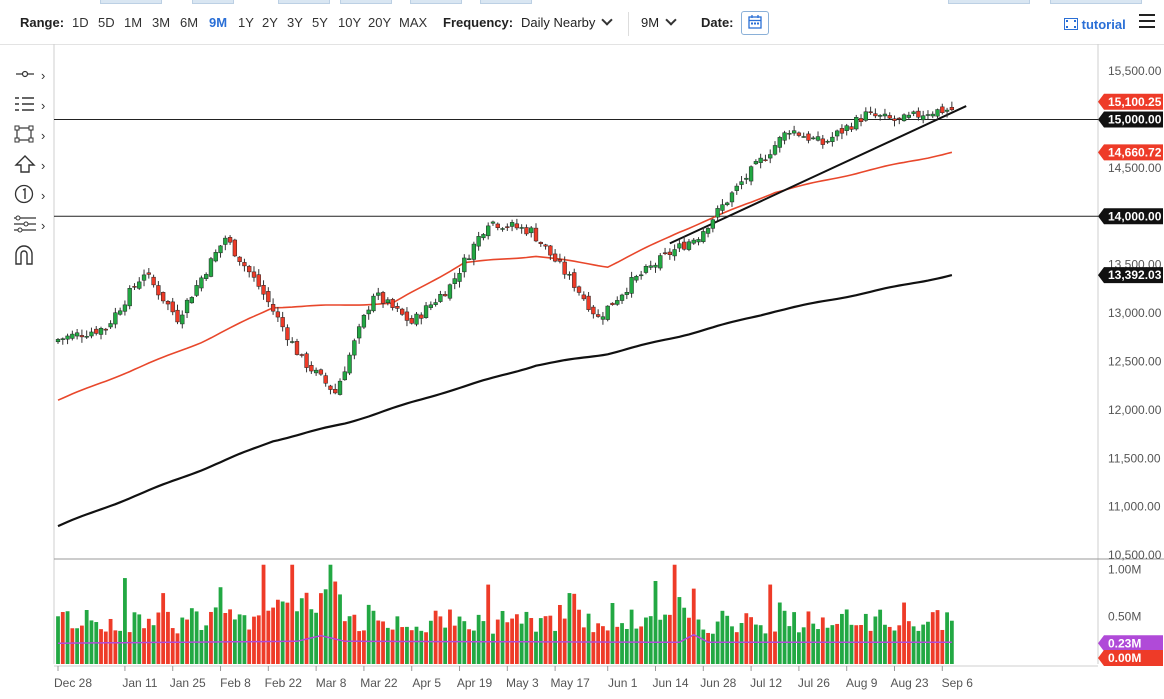 This screenshot has height=699, width=1164. What do you see at coordinates (350, 22) in the screenshot?
I see `range-option-10y: 10Y` at bounding box center [350, 22].